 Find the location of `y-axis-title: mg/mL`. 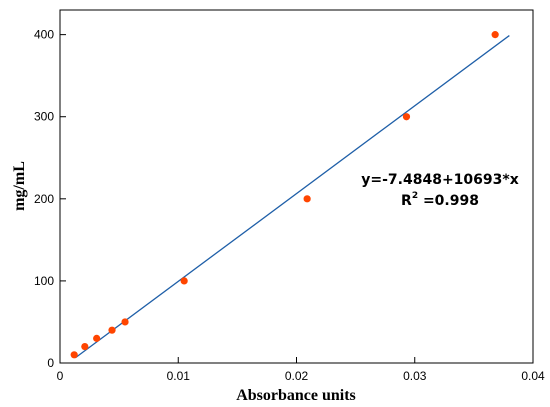

y-axis-title: mg/mL is located at coordinates (19, 186).